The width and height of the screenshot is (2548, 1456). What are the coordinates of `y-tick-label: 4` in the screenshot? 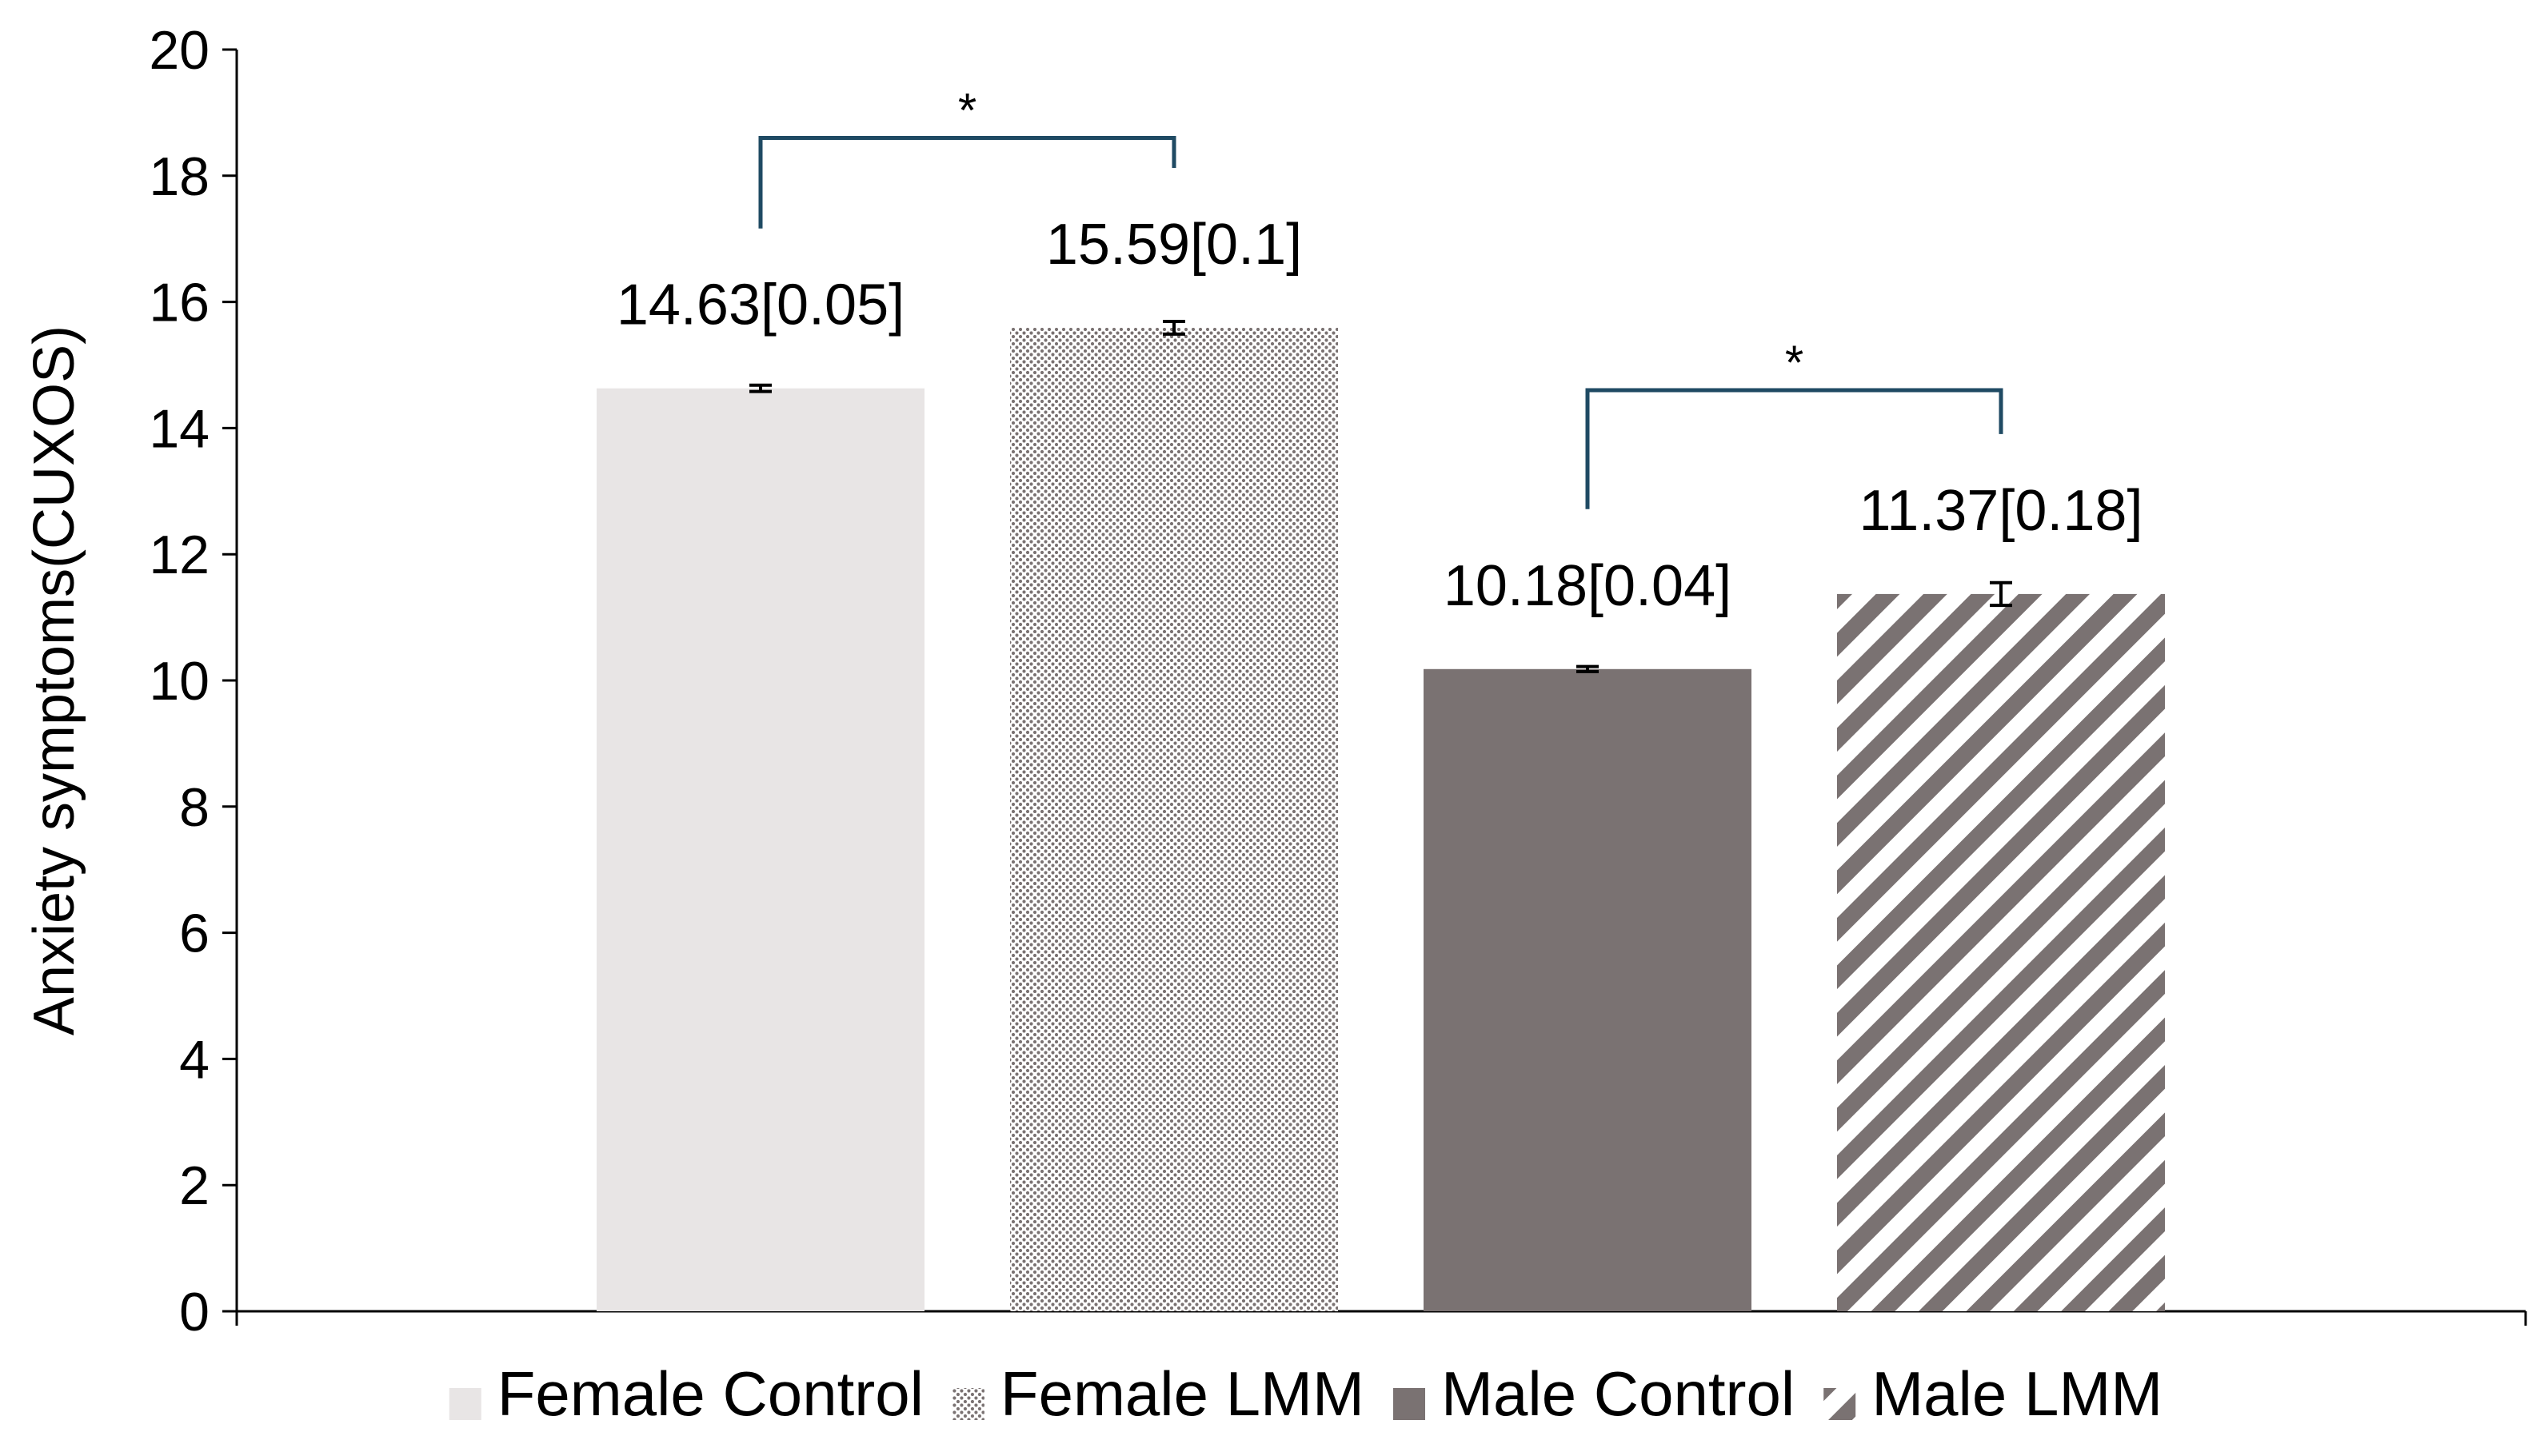 It's located at (194, 1059).